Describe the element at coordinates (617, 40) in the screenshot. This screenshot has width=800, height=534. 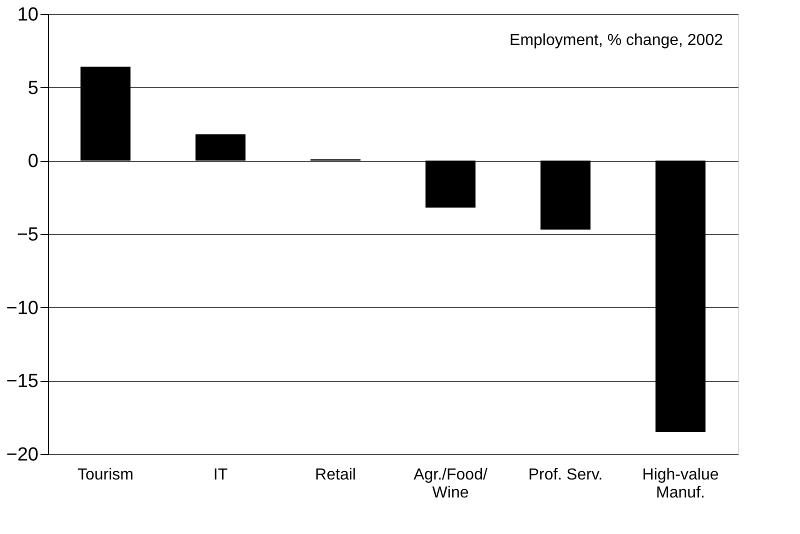
I see `annotation: Employment, % change, 2002` at that location.